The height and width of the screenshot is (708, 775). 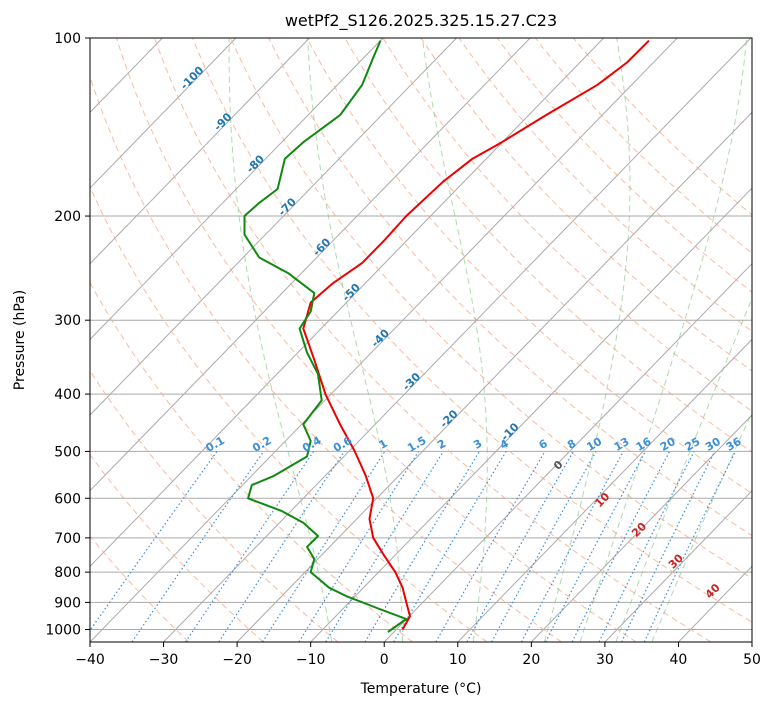 I want to click on x-tick-label: 10, so click(x=458, y=660).